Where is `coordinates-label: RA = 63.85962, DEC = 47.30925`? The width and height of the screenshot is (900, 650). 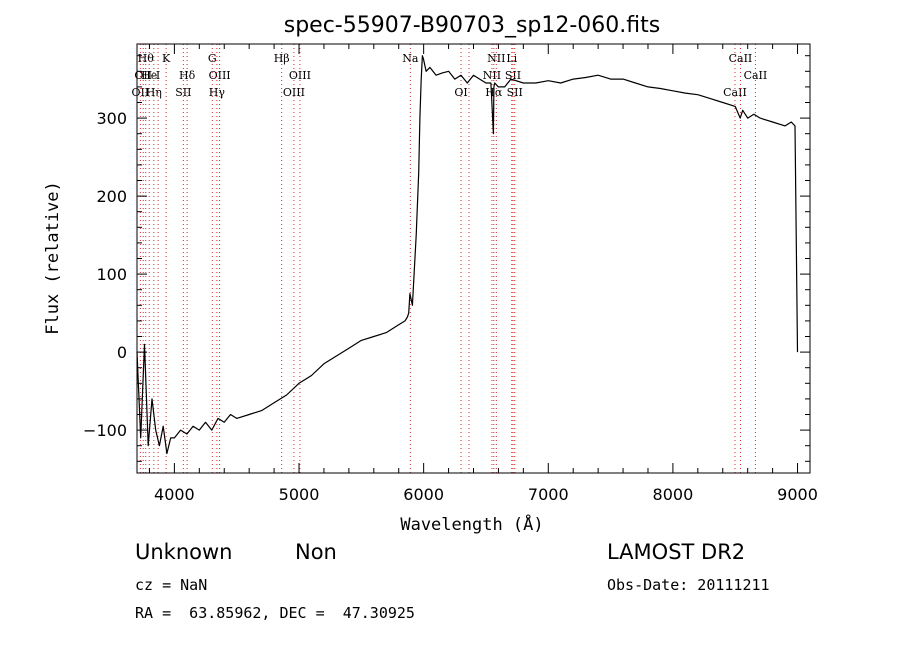
coordinates-label: RA = 63.85962, DEC = 47.30925 is located at coordinates (275, 613).